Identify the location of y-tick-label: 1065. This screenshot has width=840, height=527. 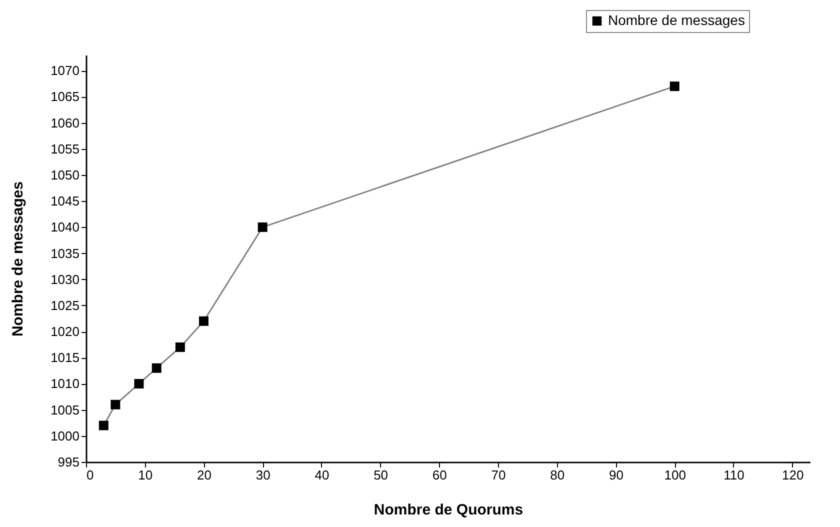
(65, 96).